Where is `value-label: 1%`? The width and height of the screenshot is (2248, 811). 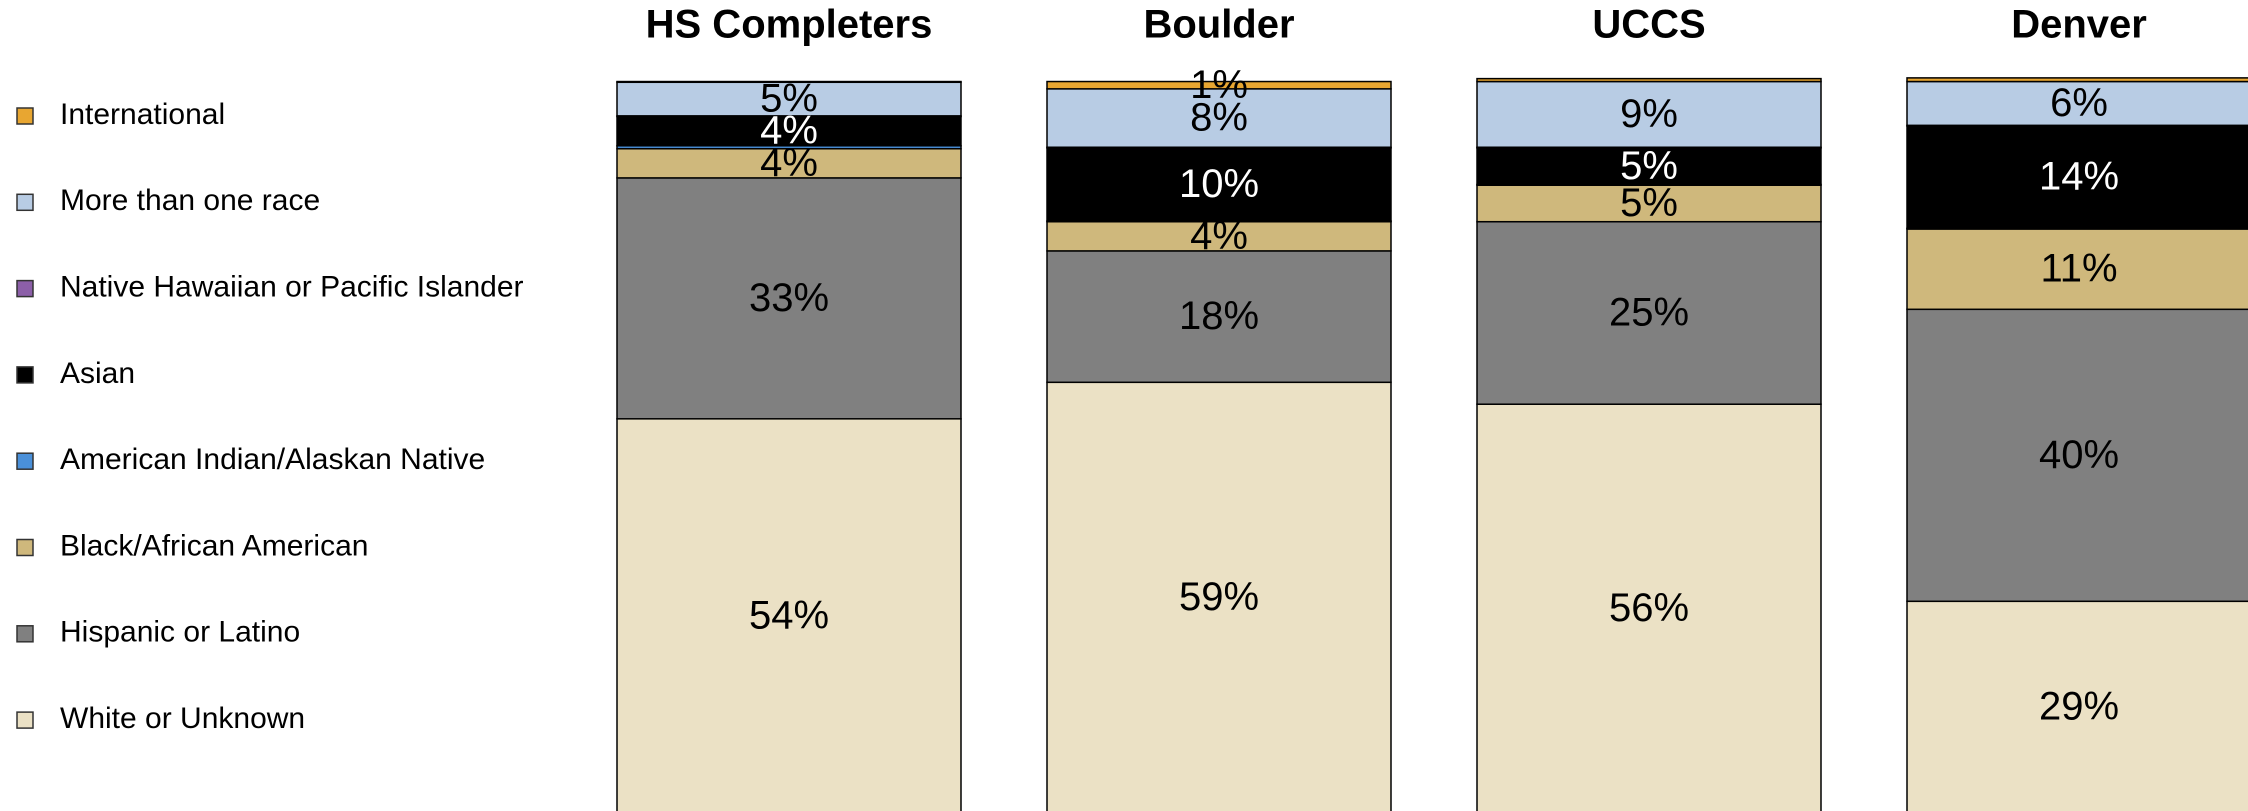 value-label: 1% is located at coordinates (1219, 85).